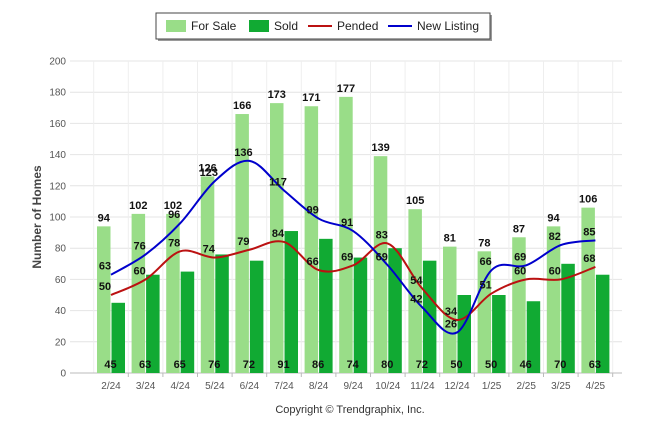  Describe the element at coordinates (485, 285) in the screenshot. I see `data-label-pended: 51` at that location.